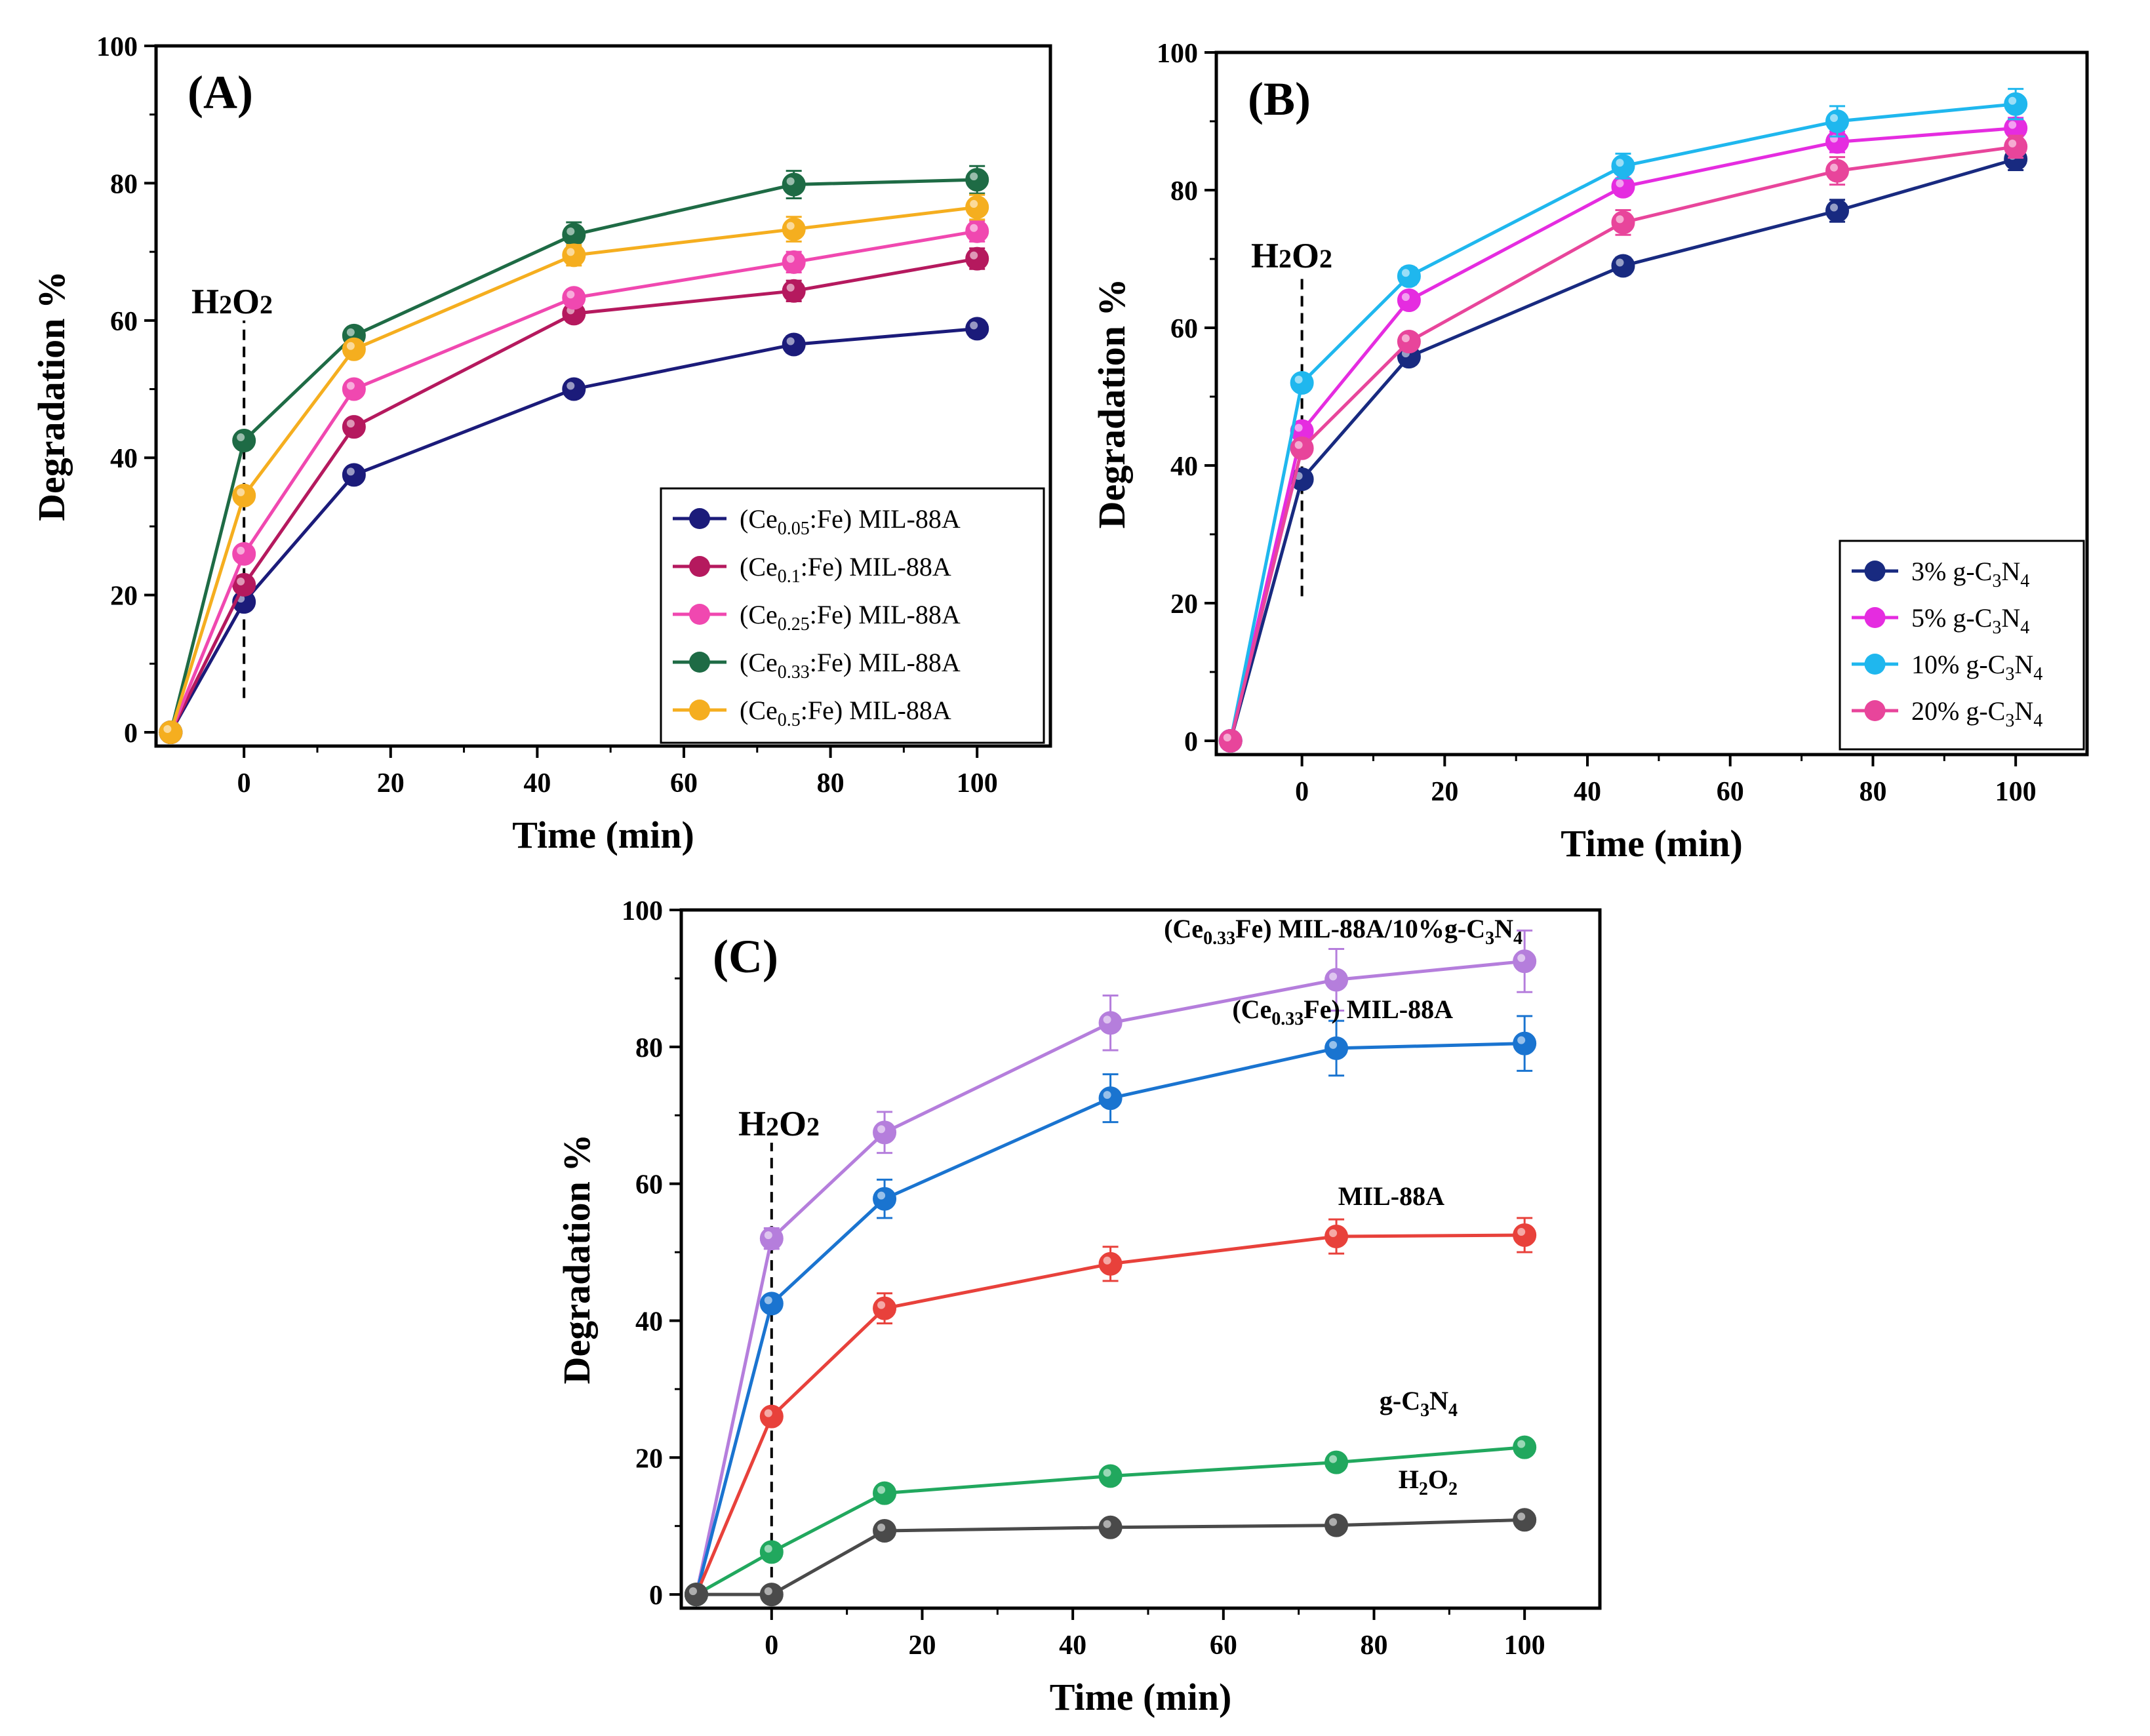 This screenshot has height=1736, width=2150. I want to click on y-tick-label: 40, so click(649, 1322).